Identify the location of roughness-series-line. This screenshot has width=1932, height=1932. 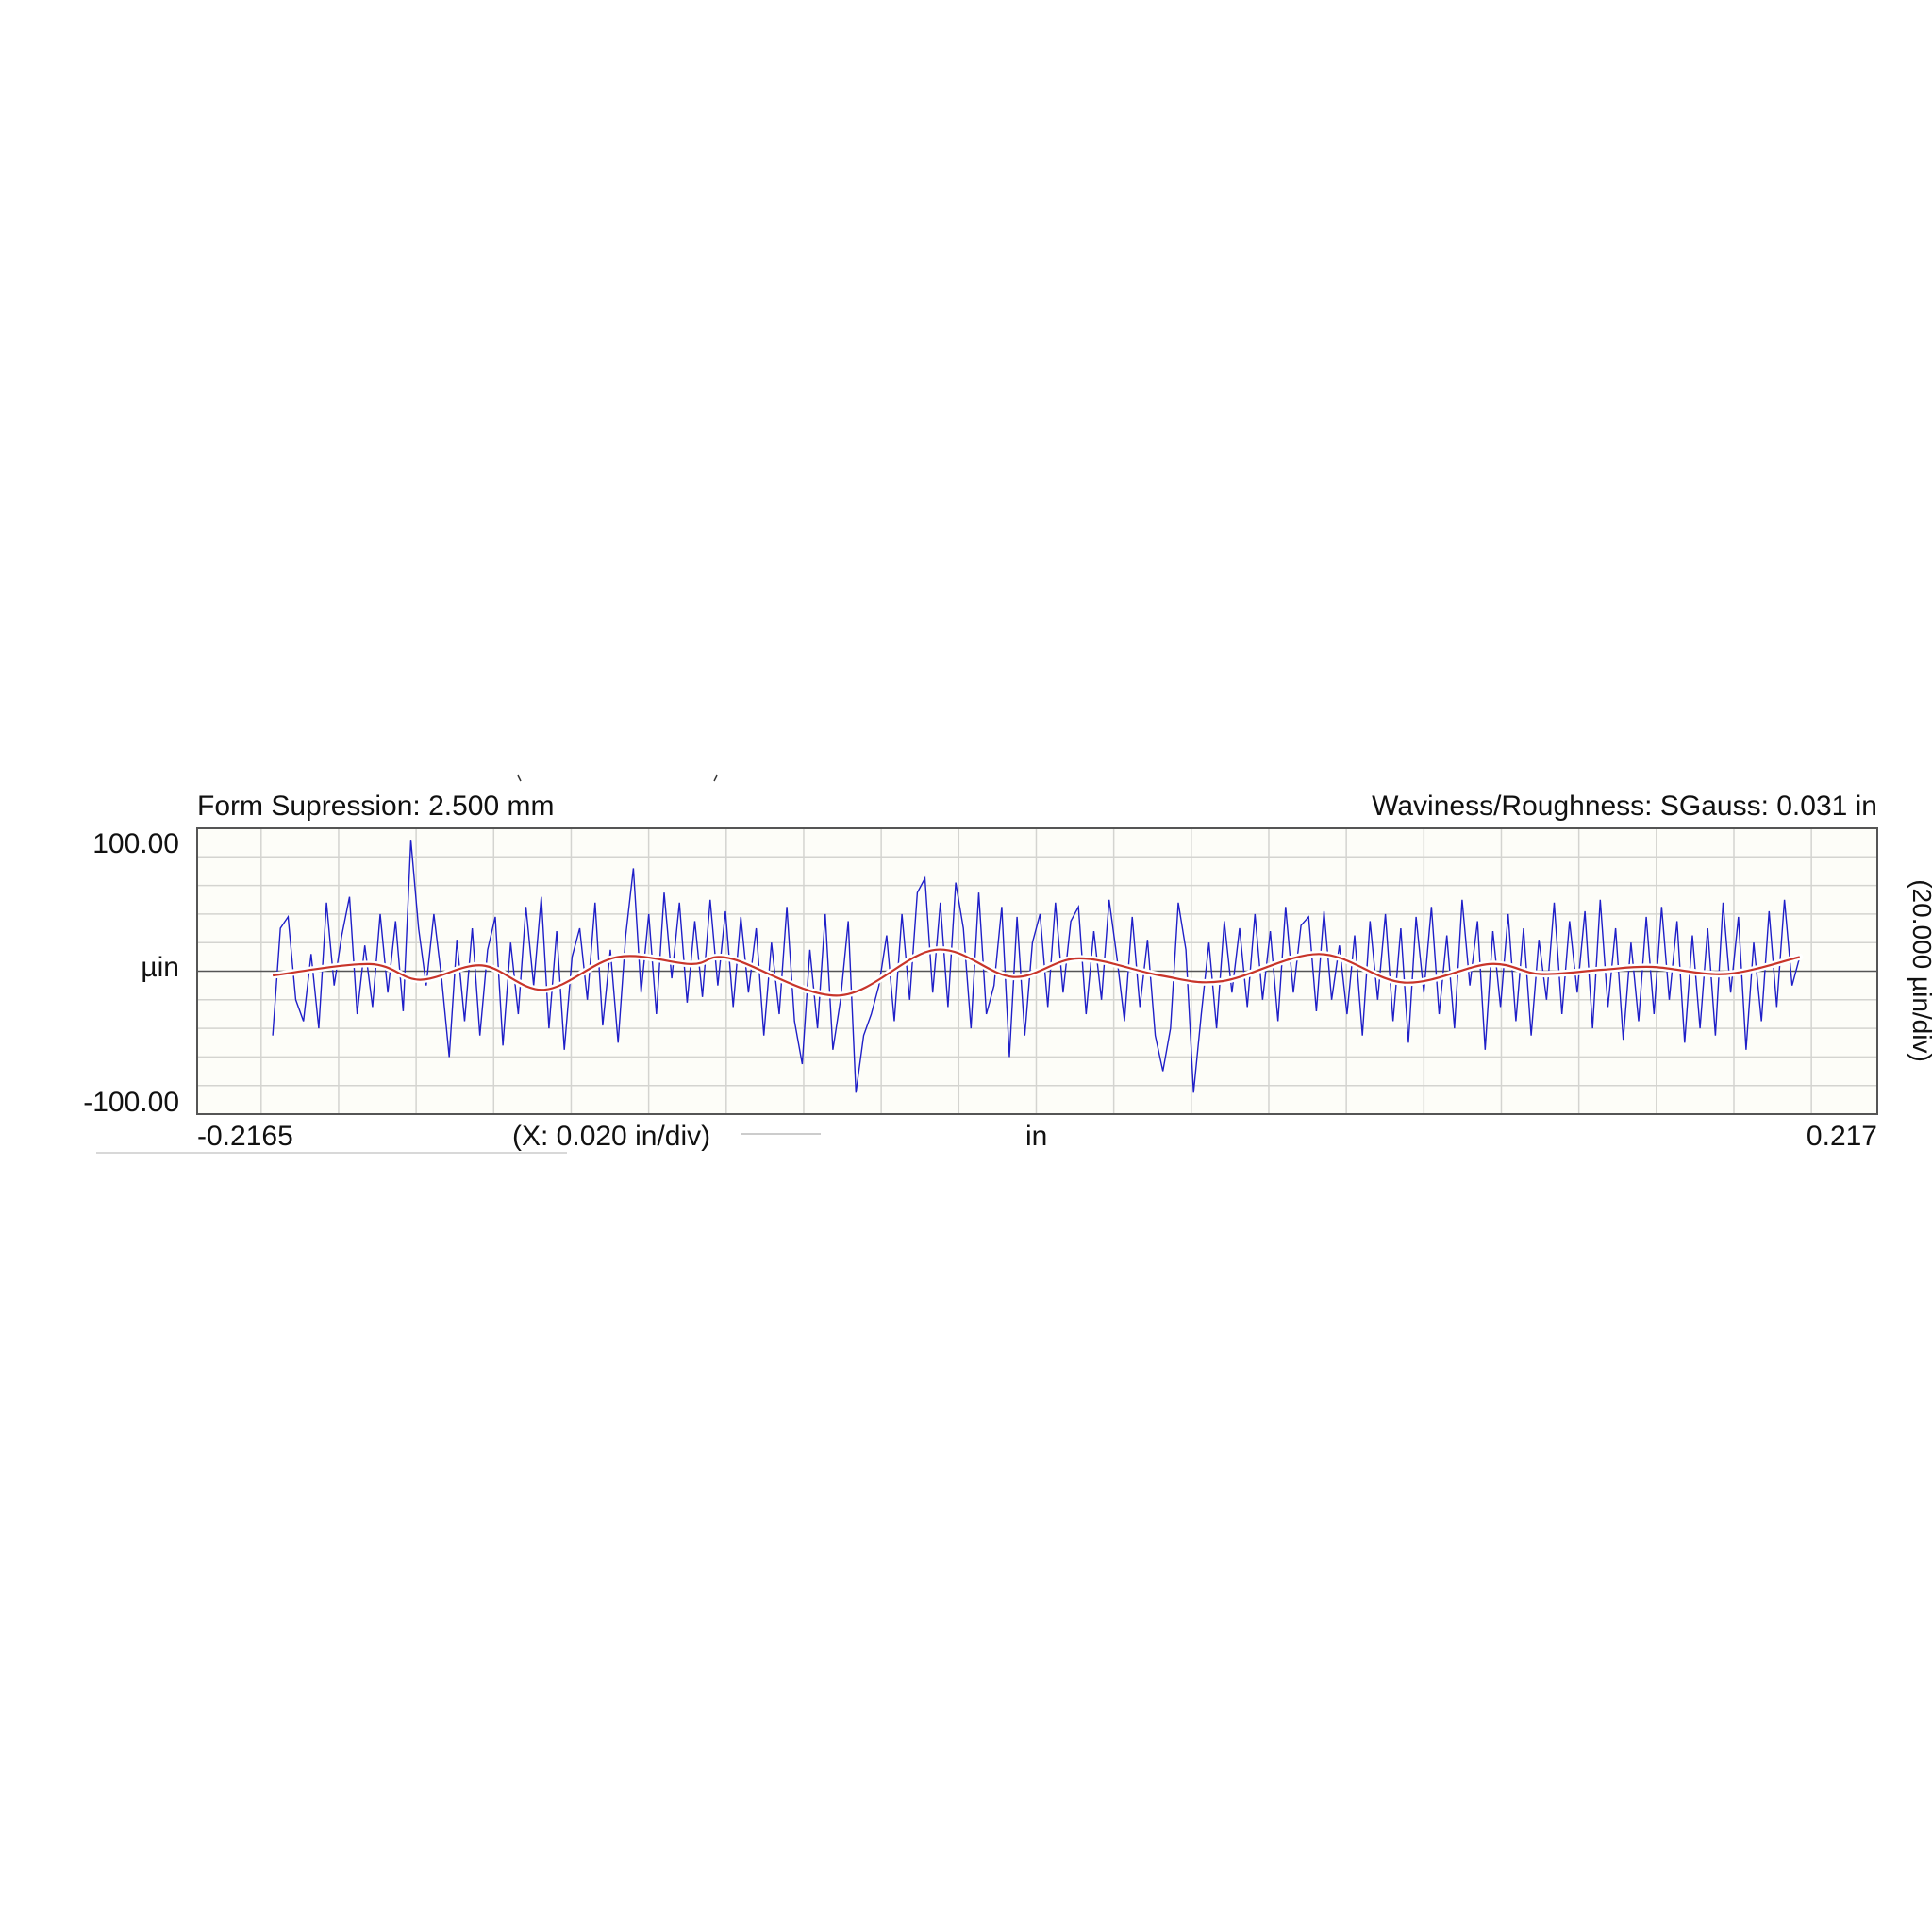
(1037, 967).